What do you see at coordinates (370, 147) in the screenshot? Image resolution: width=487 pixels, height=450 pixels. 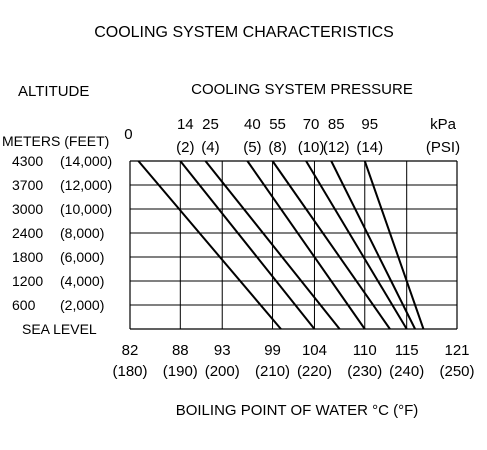 I see `pressure-psi-label: (14)` at bounding box center [370, 147].